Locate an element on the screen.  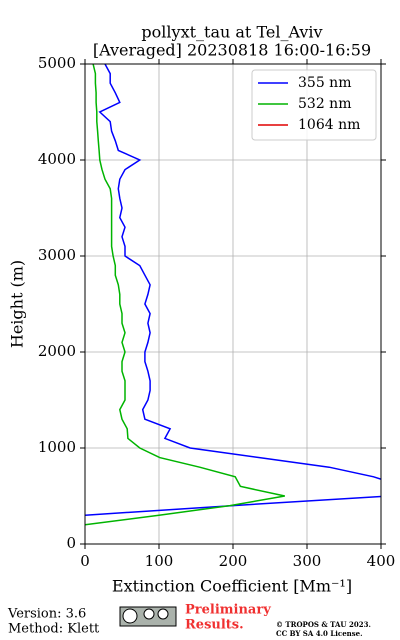
legend-label: 355 nm is located at coordinates (324, 83).